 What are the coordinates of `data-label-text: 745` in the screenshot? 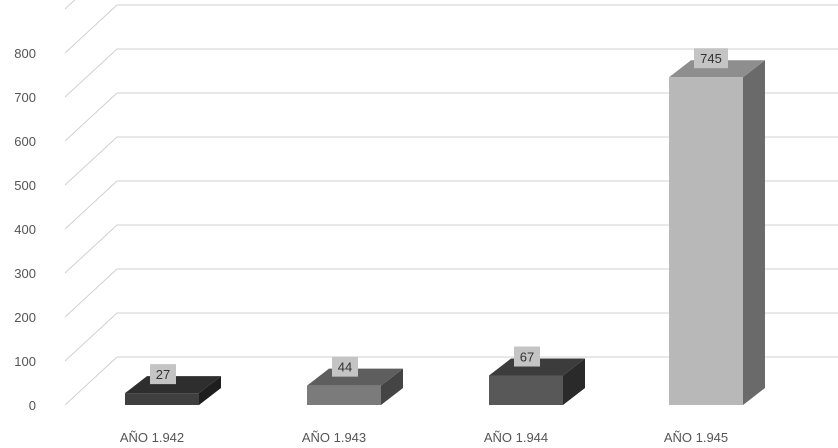 It's located at (711, 58).